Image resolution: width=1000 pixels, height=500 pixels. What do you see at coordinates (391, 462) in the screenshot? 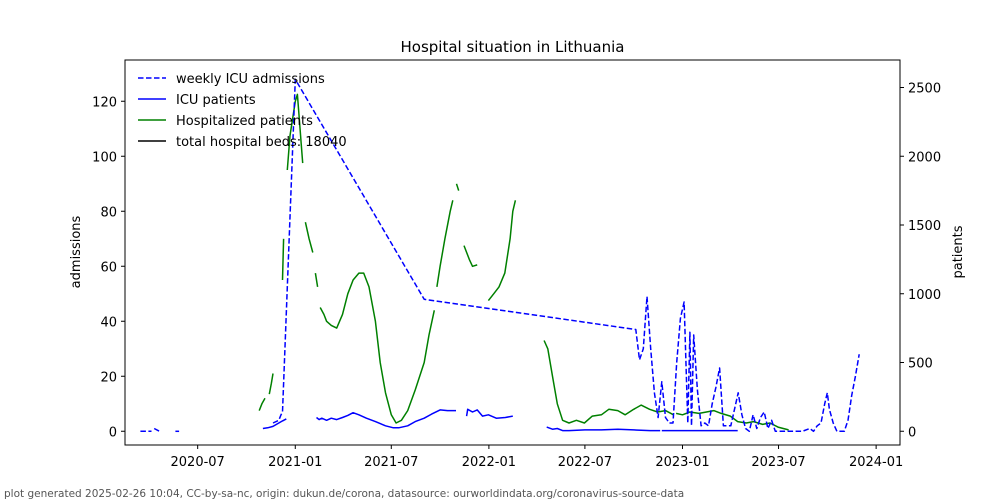
I see `x-tick-label: 2021-07` at bounding box center [391, 462].